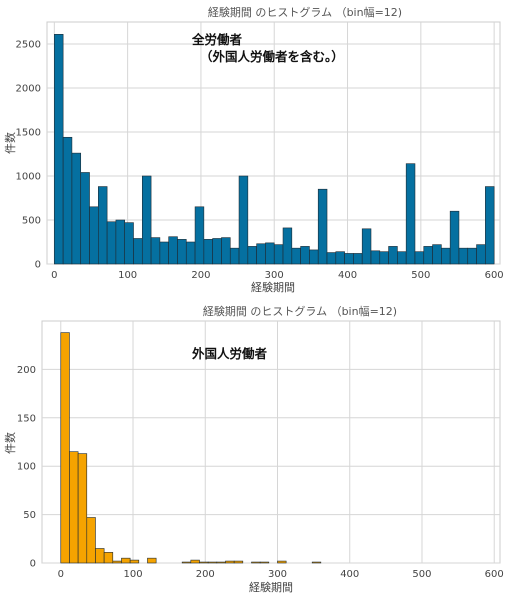  I want to click on annotation-line-2: （外国人労働者を含む。）, so click(272, 56).